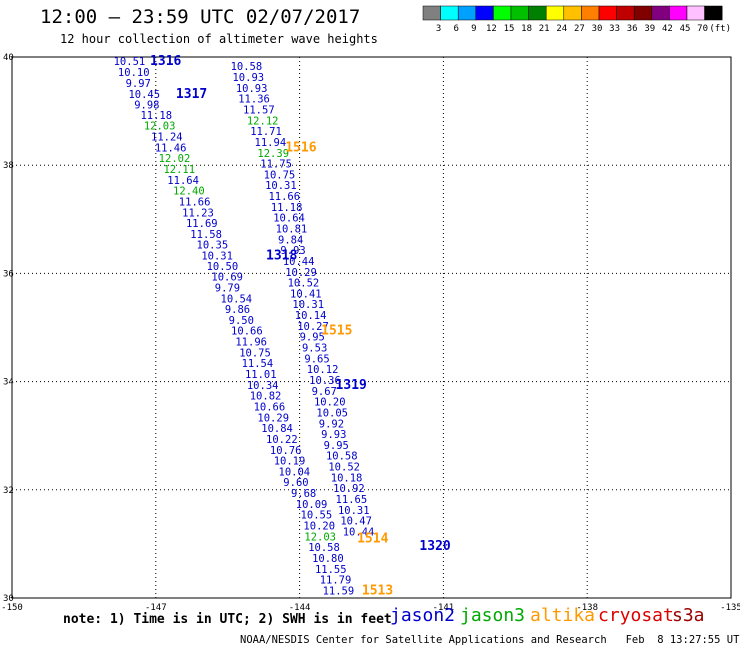 This screenshot has width=740, height=650. Describe the element at coordinates (191, 94) in the screenshot. I see `pass-number-label: 1317` at that location.